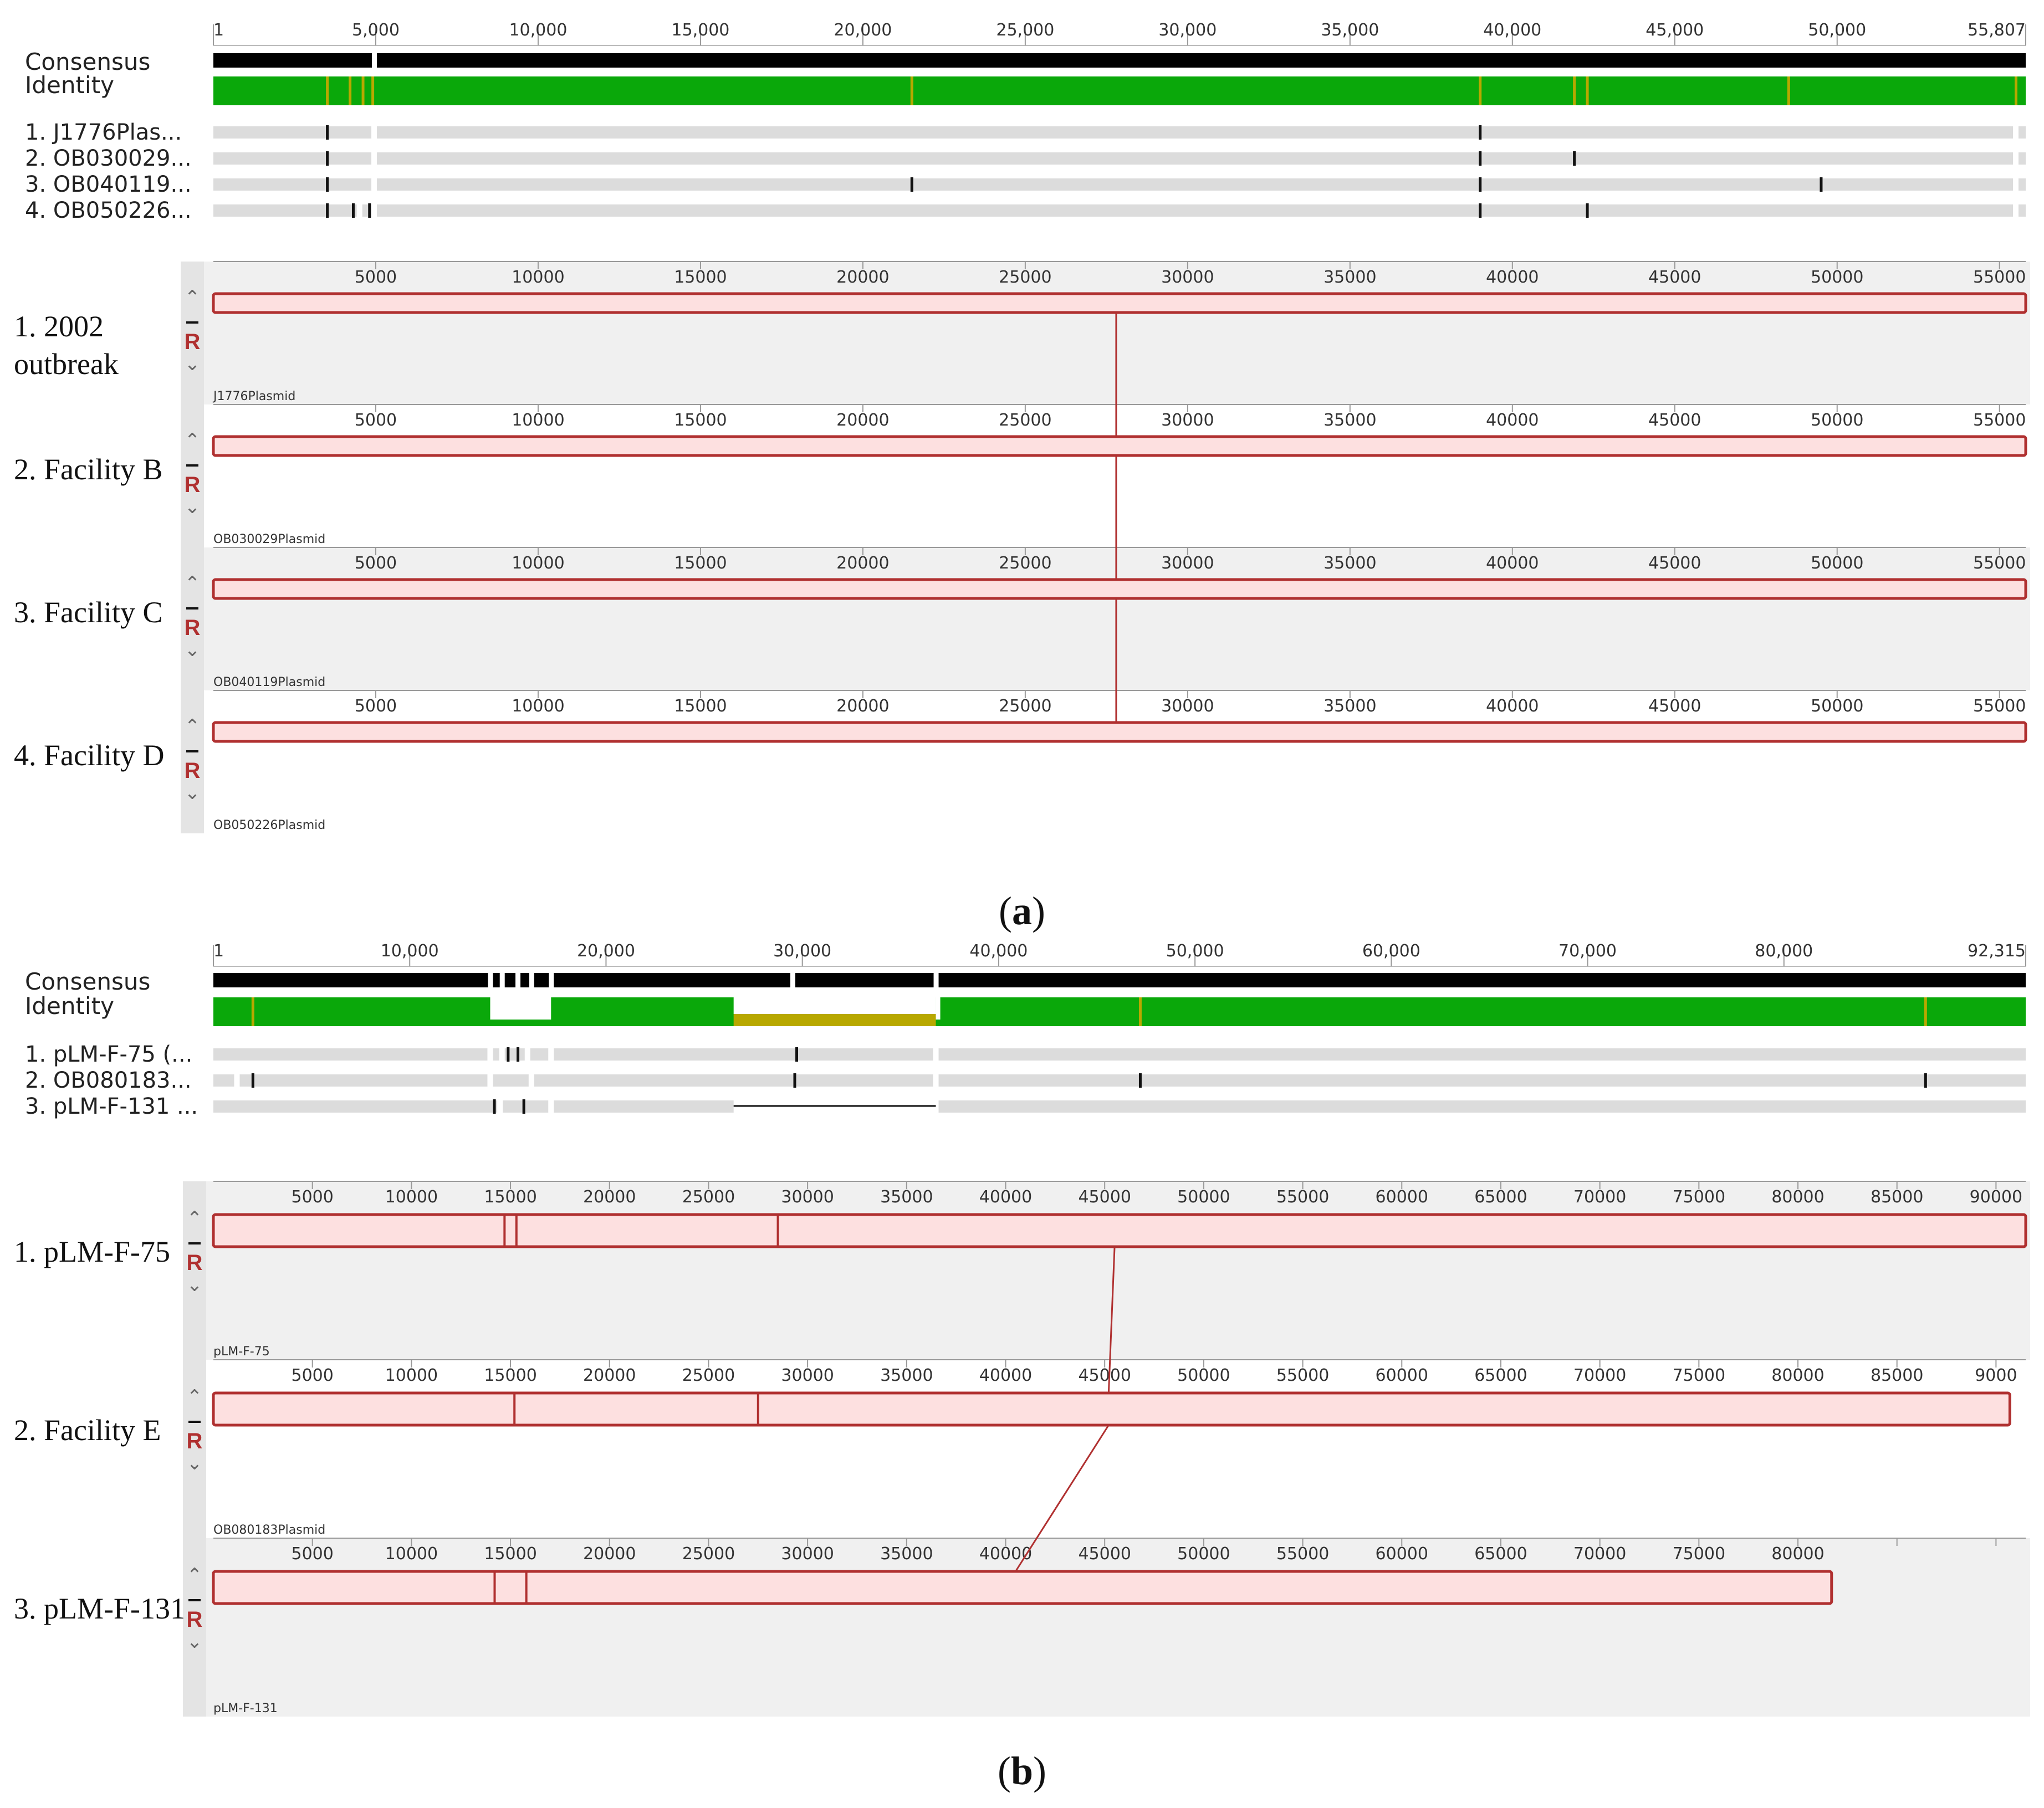 The height and width of the screenshot is (1808, 2044). What do you see at coordinates (1897, 1197) in the screenshot?
I see `track-scale-label: 85000` at bounding box center [1897, 1197].